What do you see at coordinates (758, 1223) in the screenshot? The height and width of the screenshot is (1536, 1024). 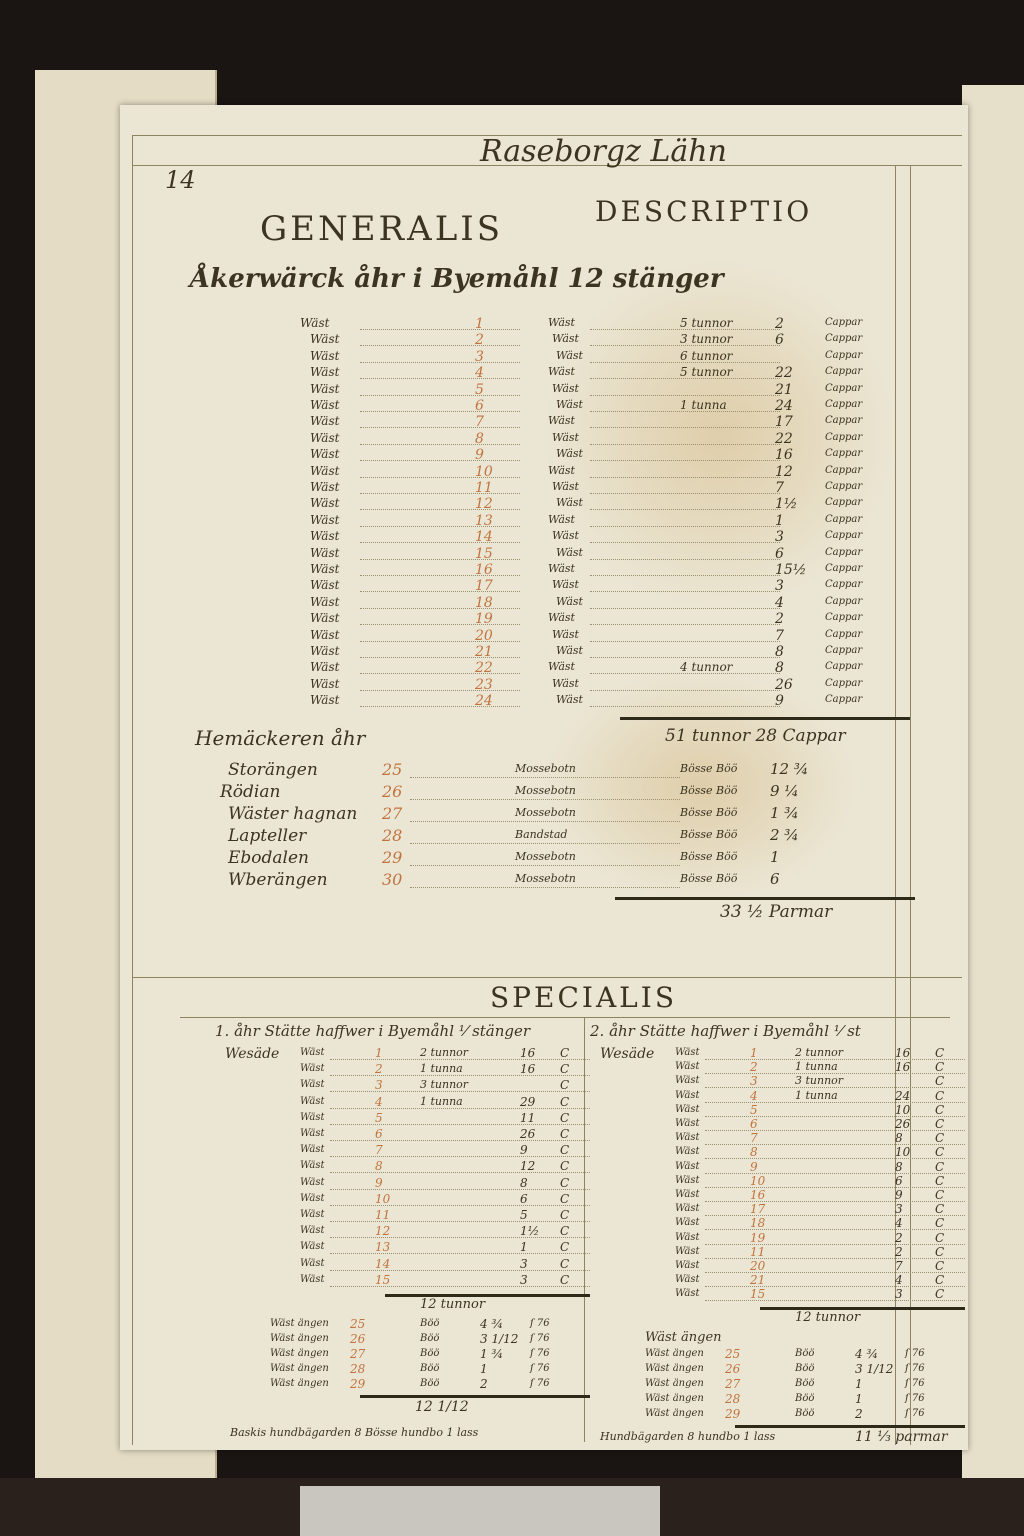 I see `spec-row-number: 18` at bounding box center [758, 1223].